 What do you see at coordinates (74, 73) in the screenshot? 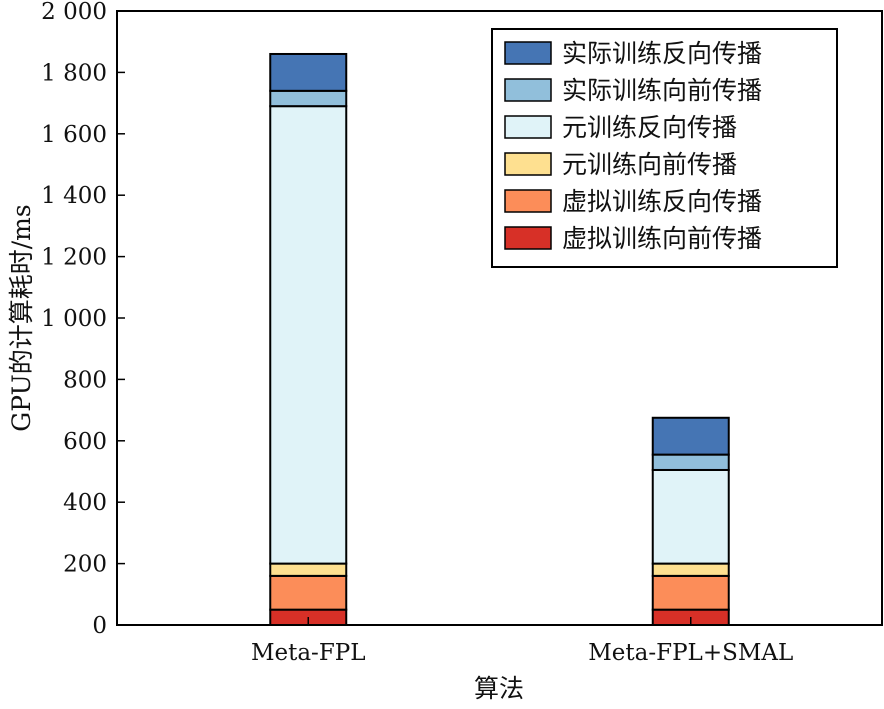
I see `y-tick-label: 1 800` at bounding box center [74, 73].